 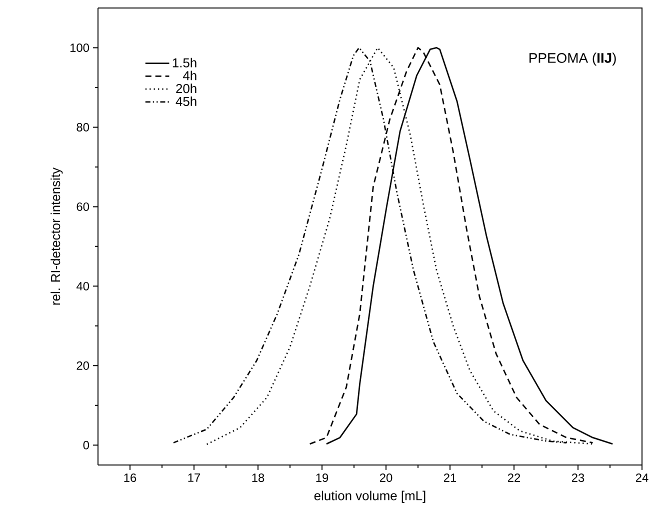 What do you see at coordinates (573, 59) in the screenshot?
I see `annotation: PPEOMA (IIJ)` at bounding box center [573, 59].